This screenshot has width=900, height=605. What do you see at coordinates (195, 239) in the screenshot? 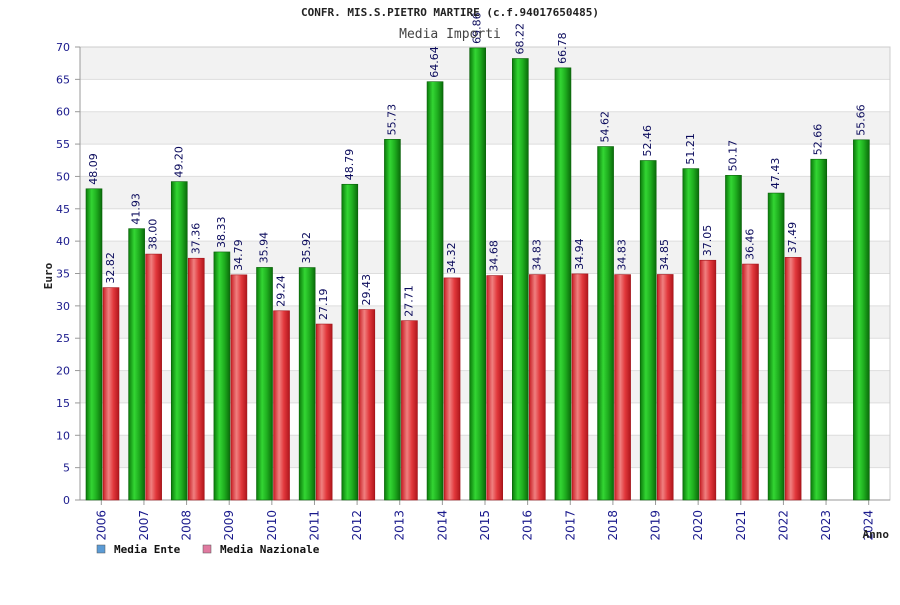
I see `data-label: 37.36` at bounding box center [195, 239].